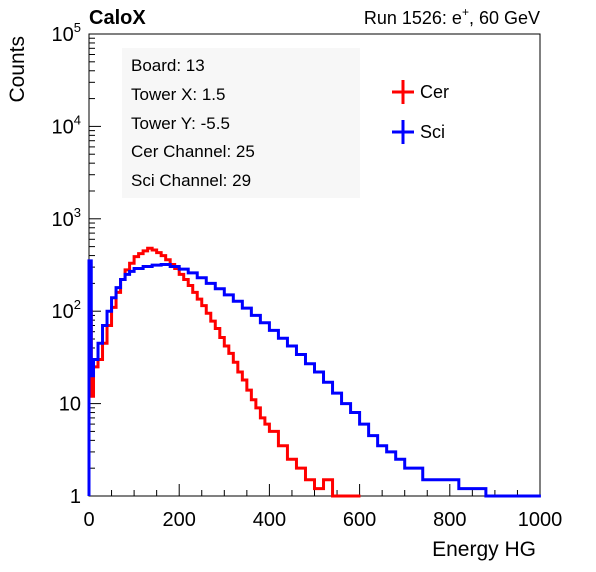 The height and width of the screenshot is (572, 596). Describe the element at coordinates (434, 92) in the screenshot. I see `legend-cer-label: Cer` at that location.